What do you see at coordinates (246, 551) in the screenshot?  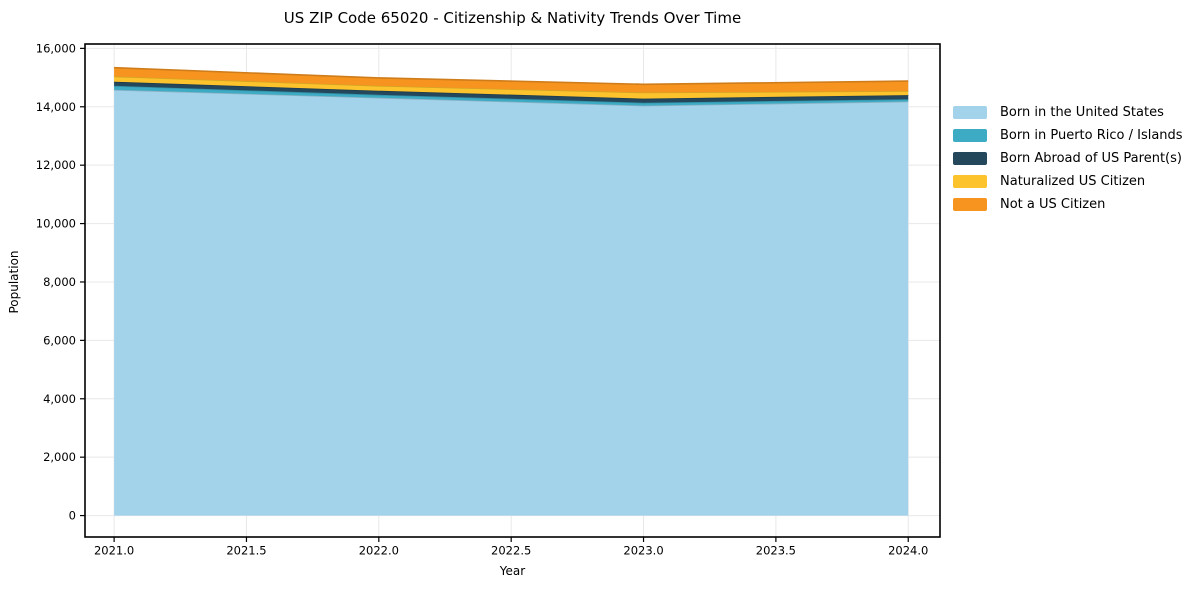 I see `x-tick-label: 2021.5` at bounding box center [246, 551].